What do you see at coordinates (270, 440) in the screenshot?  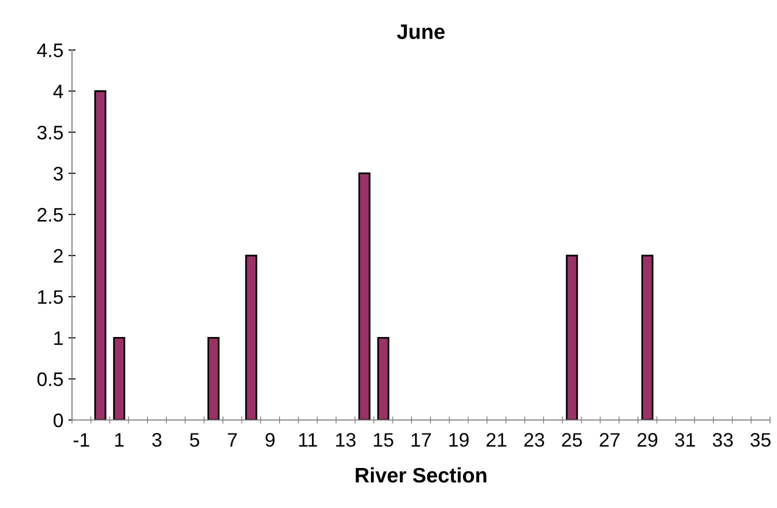 I see `x-tick-label: 9` at bounding box center [270, 440].